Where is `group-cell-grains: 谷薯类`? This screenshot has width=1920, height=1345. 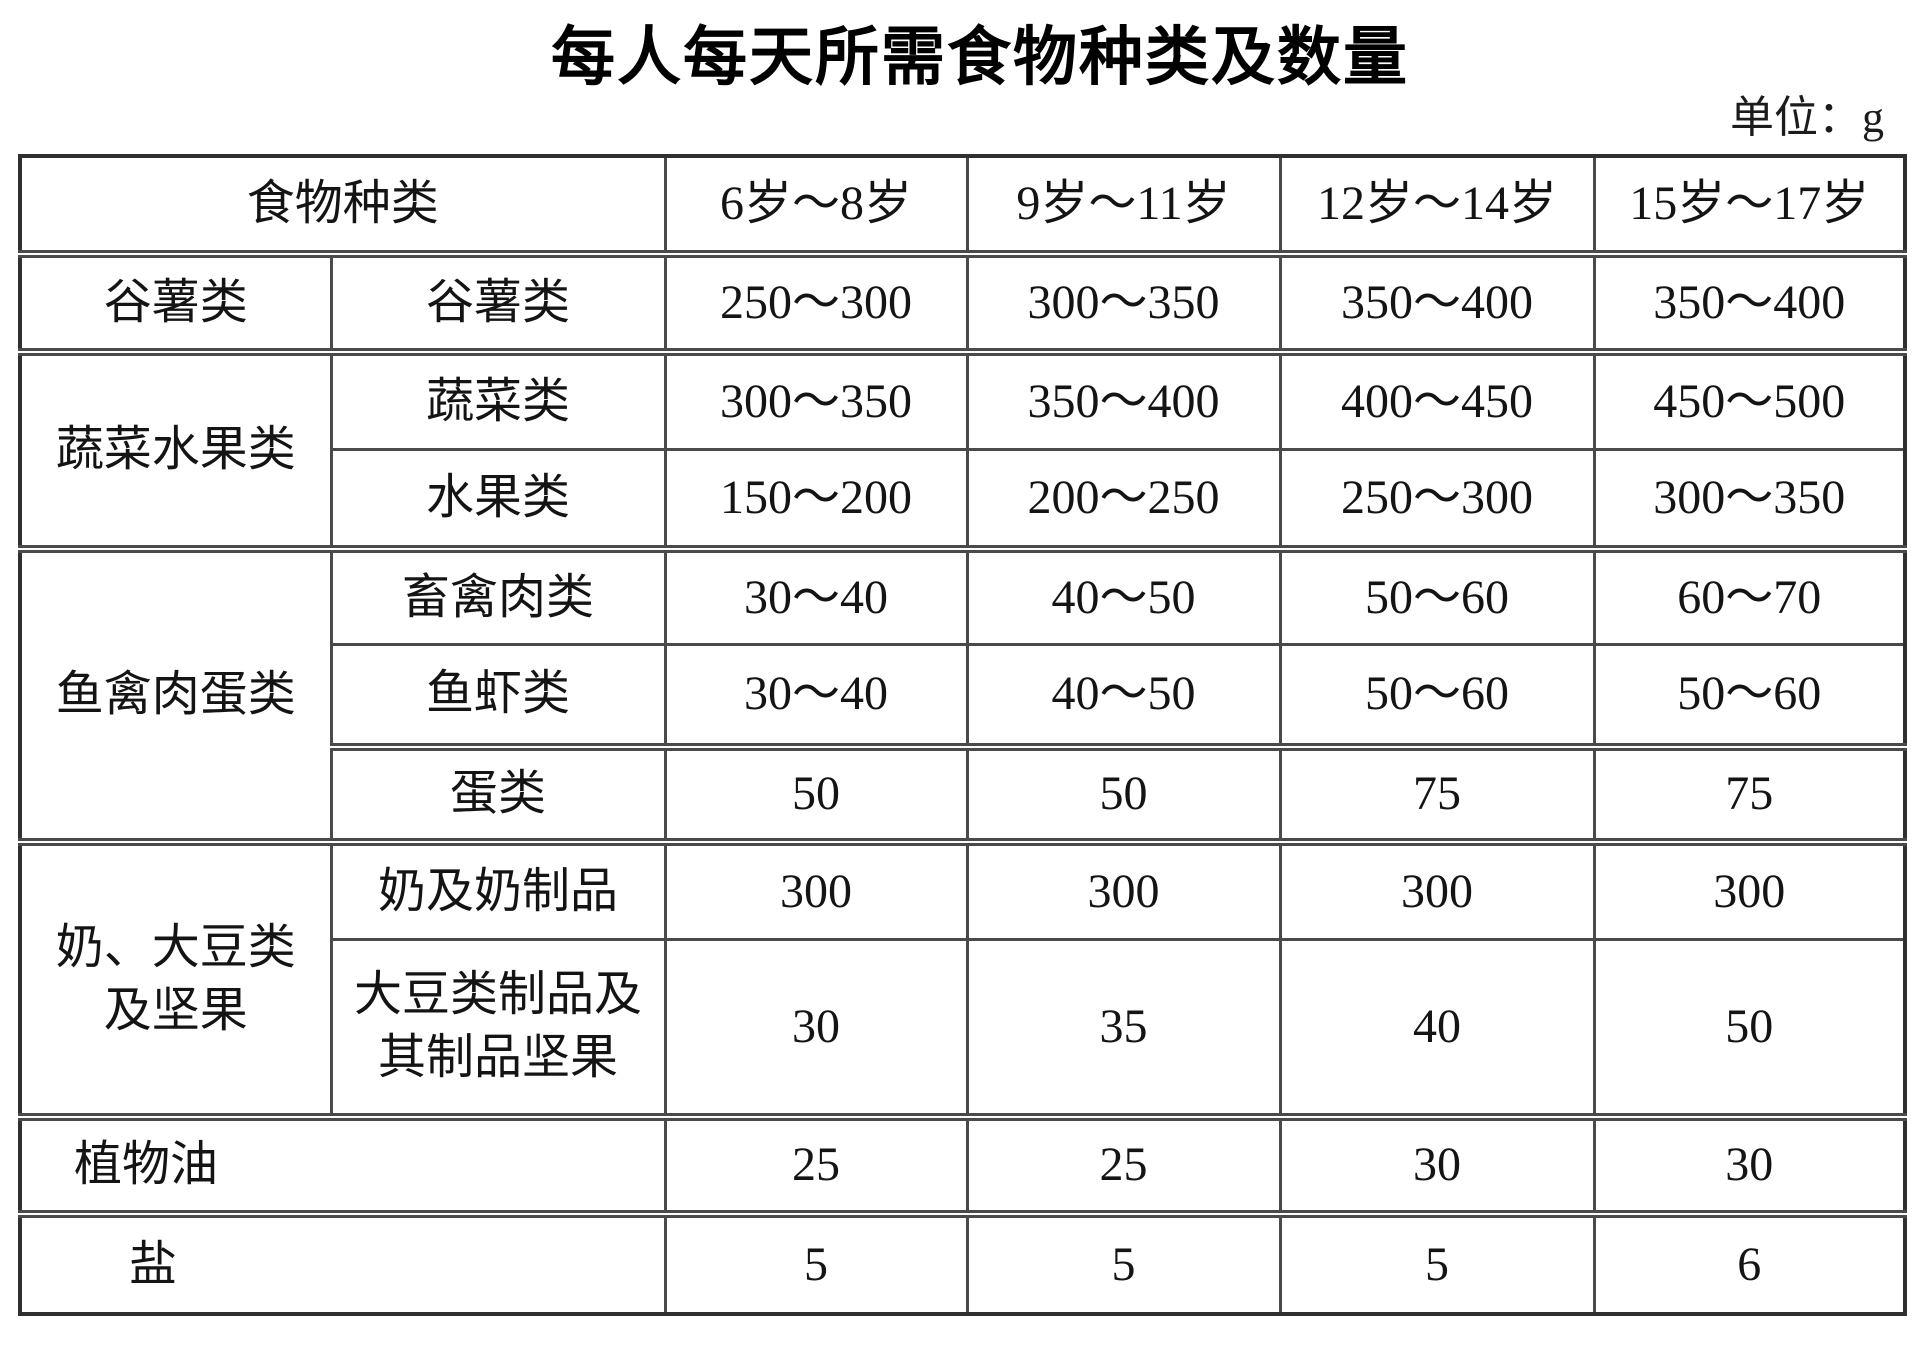 group-cell-grains: 谷薯类 is located at coordinates (175, 302).